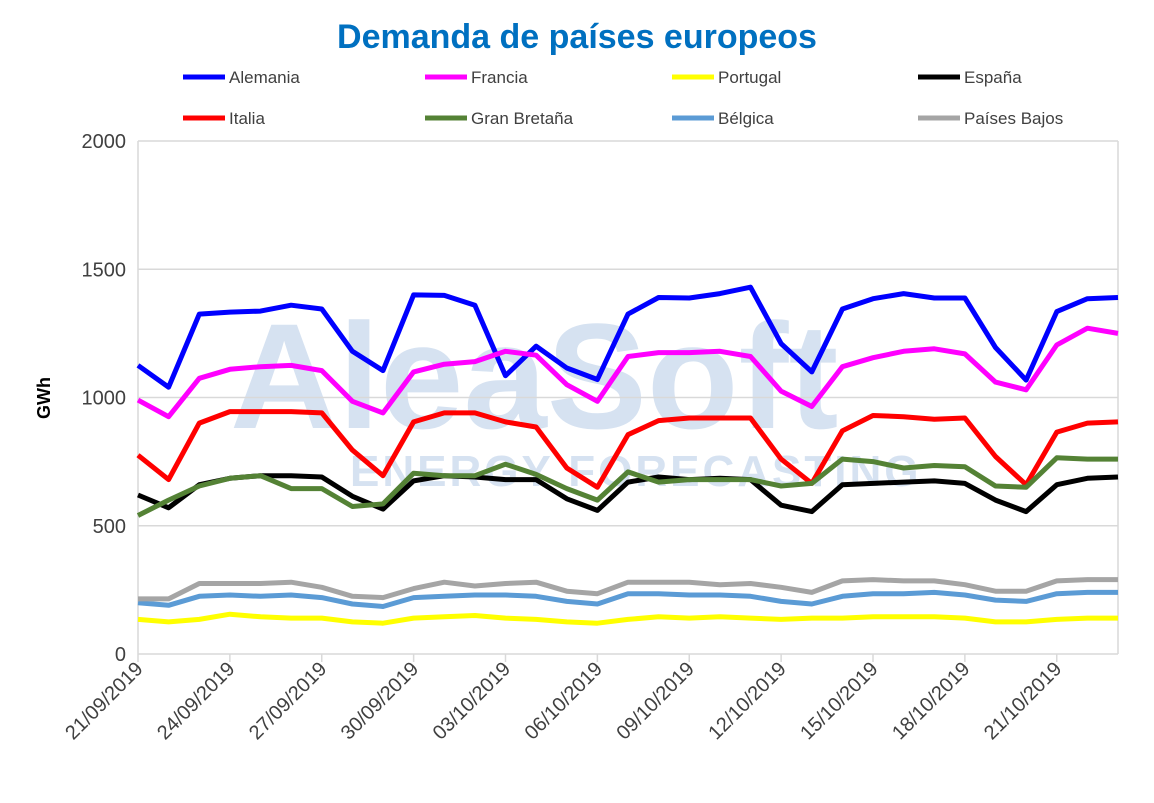  What do you see at coordinates (288, 701) in the screenshot?
I see `x-tick-label: 27/09/2019` at bounding box center [288, 701].